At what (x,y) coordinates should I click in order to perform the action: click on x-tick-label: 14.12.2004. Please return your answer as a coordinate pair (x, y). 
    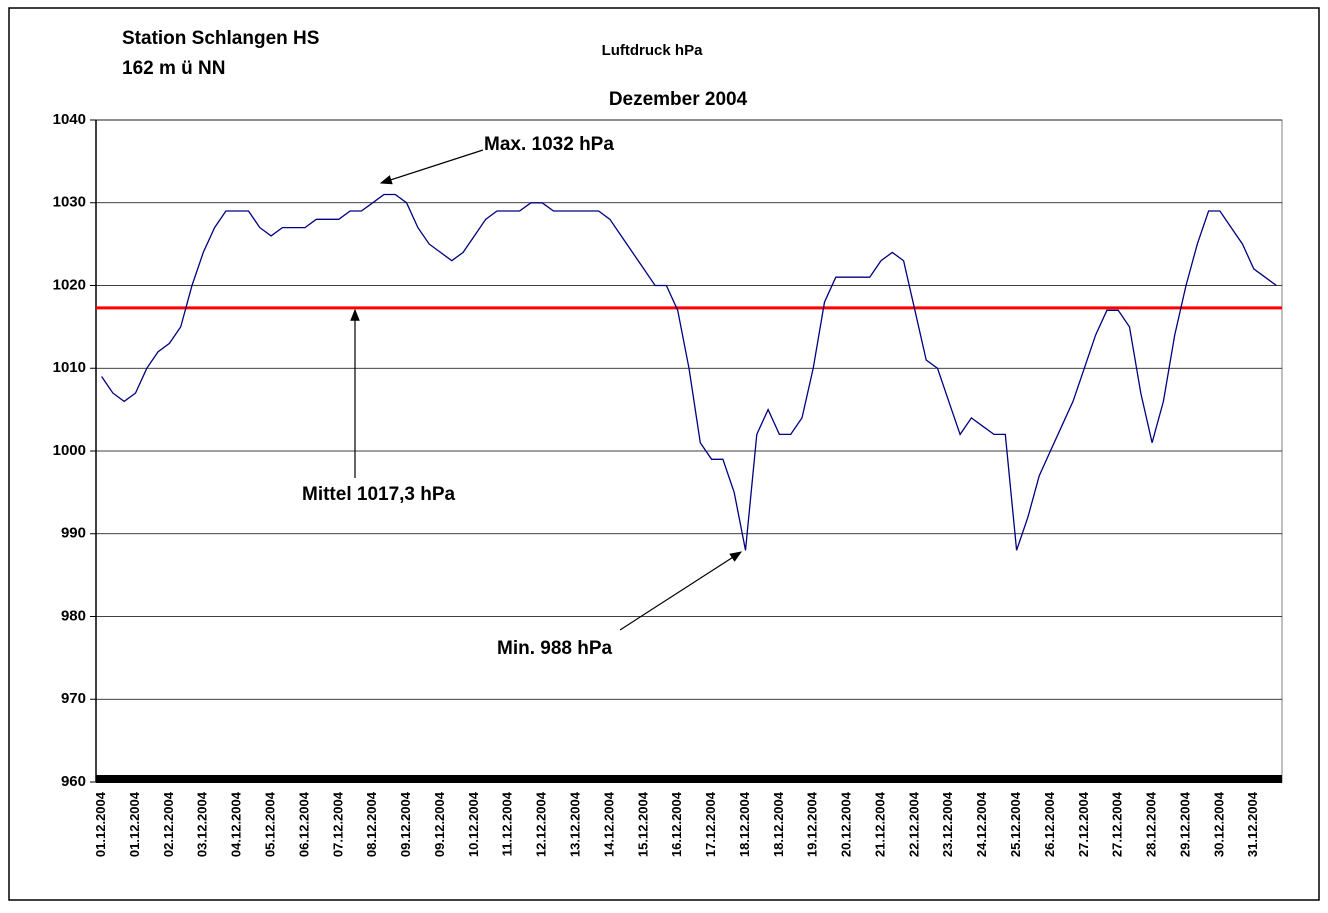
    Looking at the image, I should click on (608, 824).